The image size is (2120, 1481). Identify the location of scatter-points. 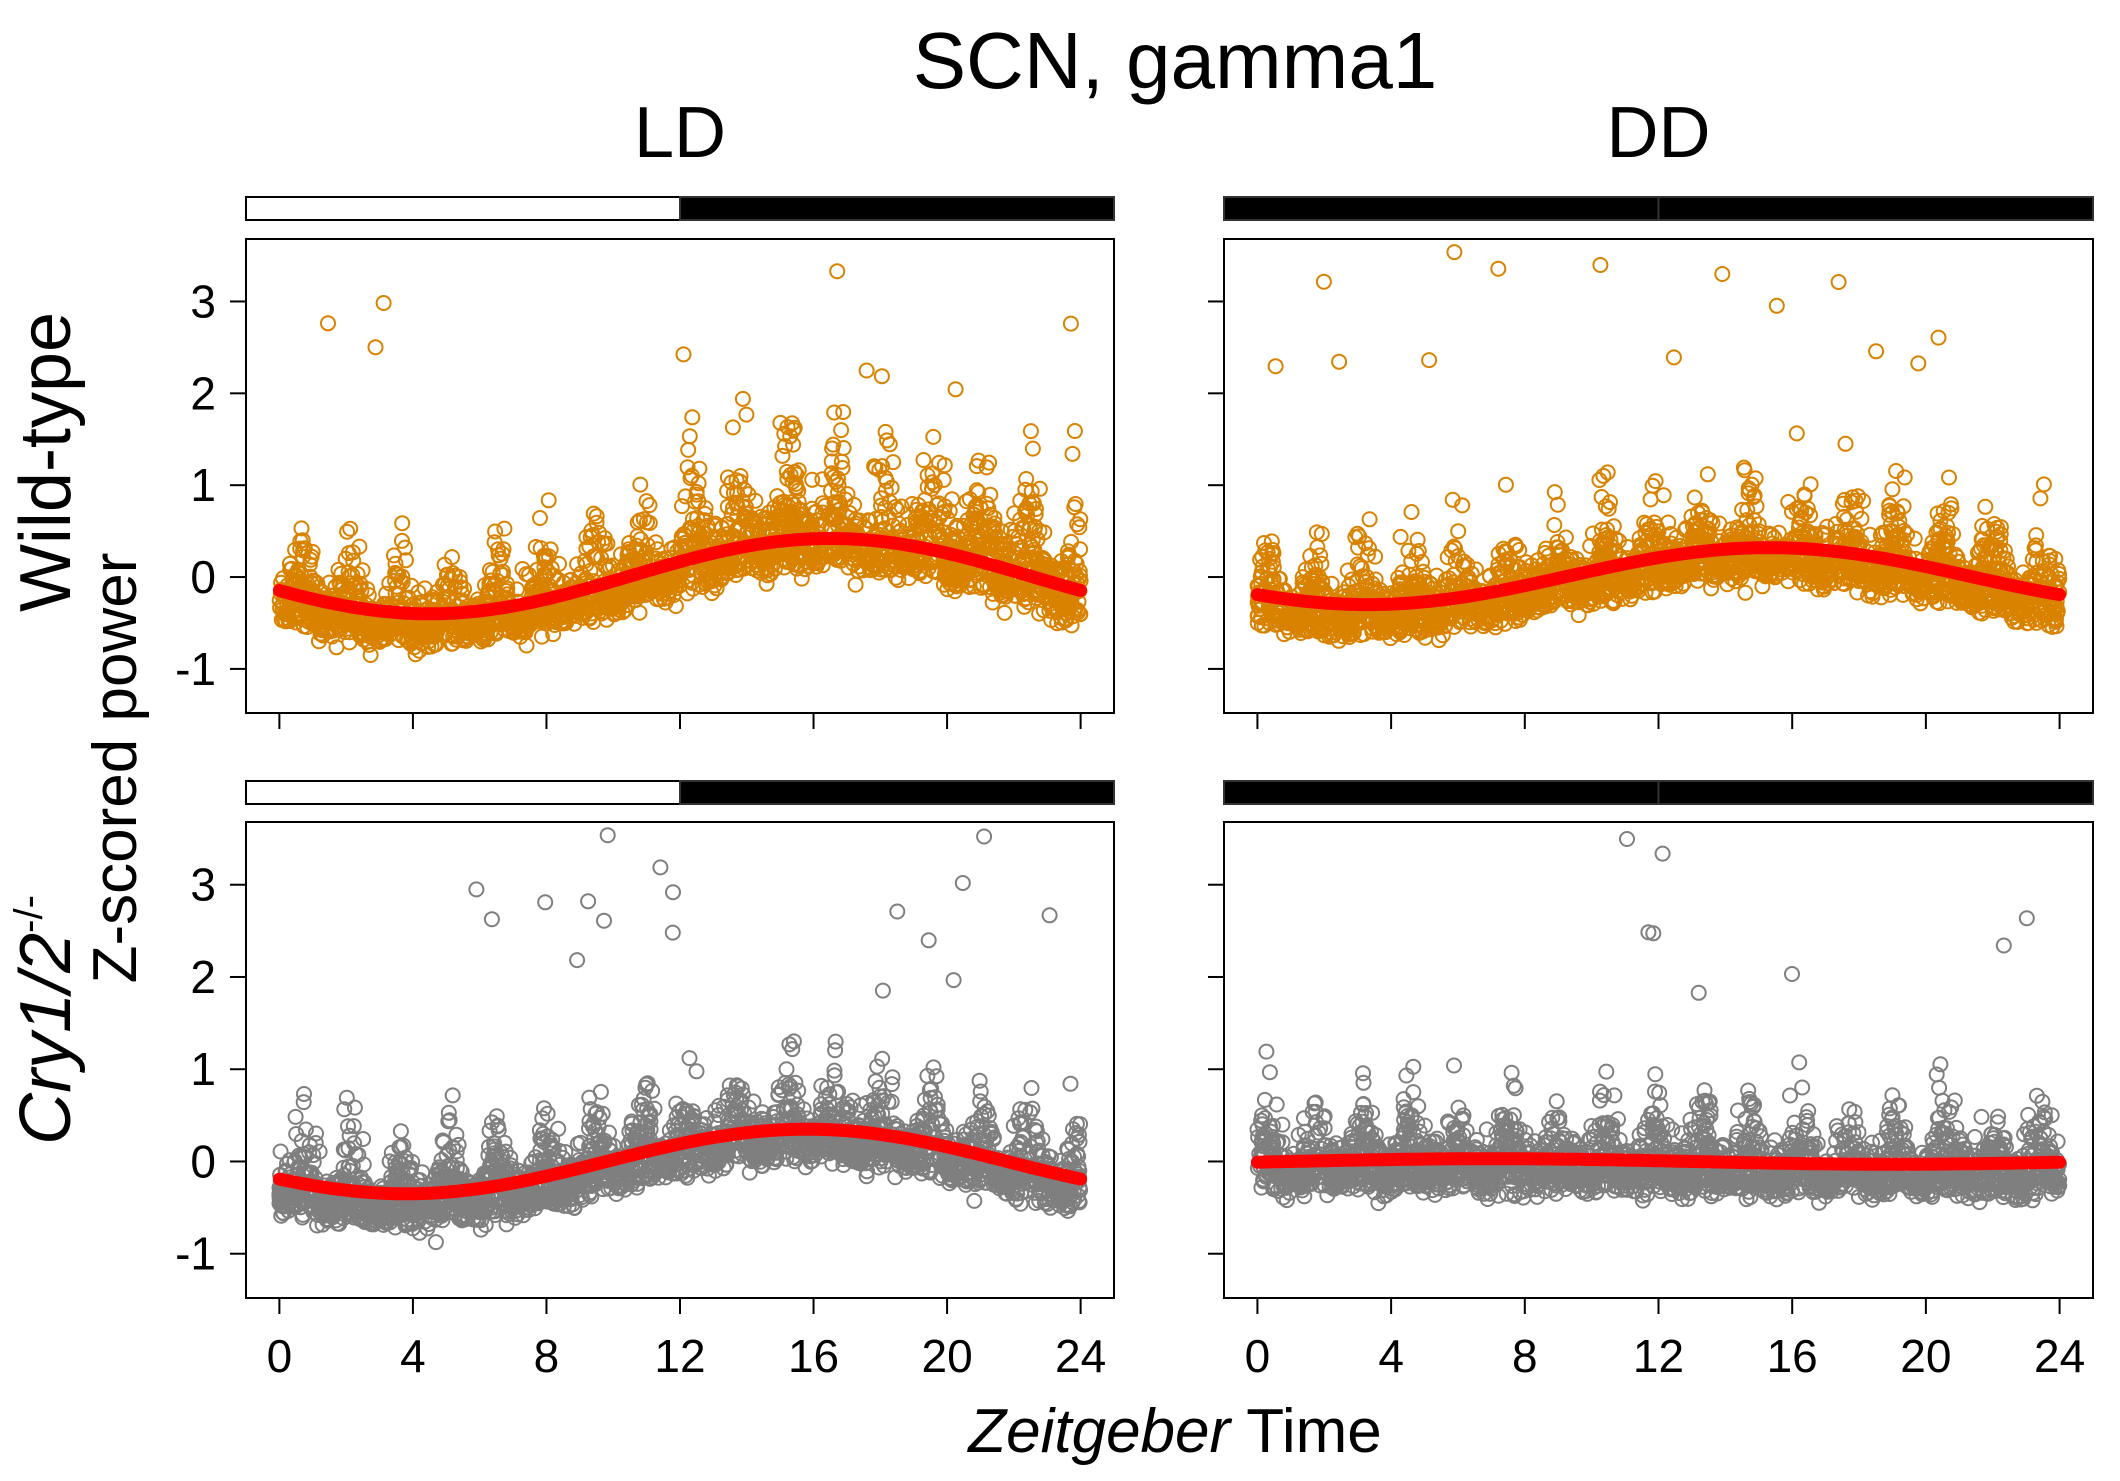
(680, 463).